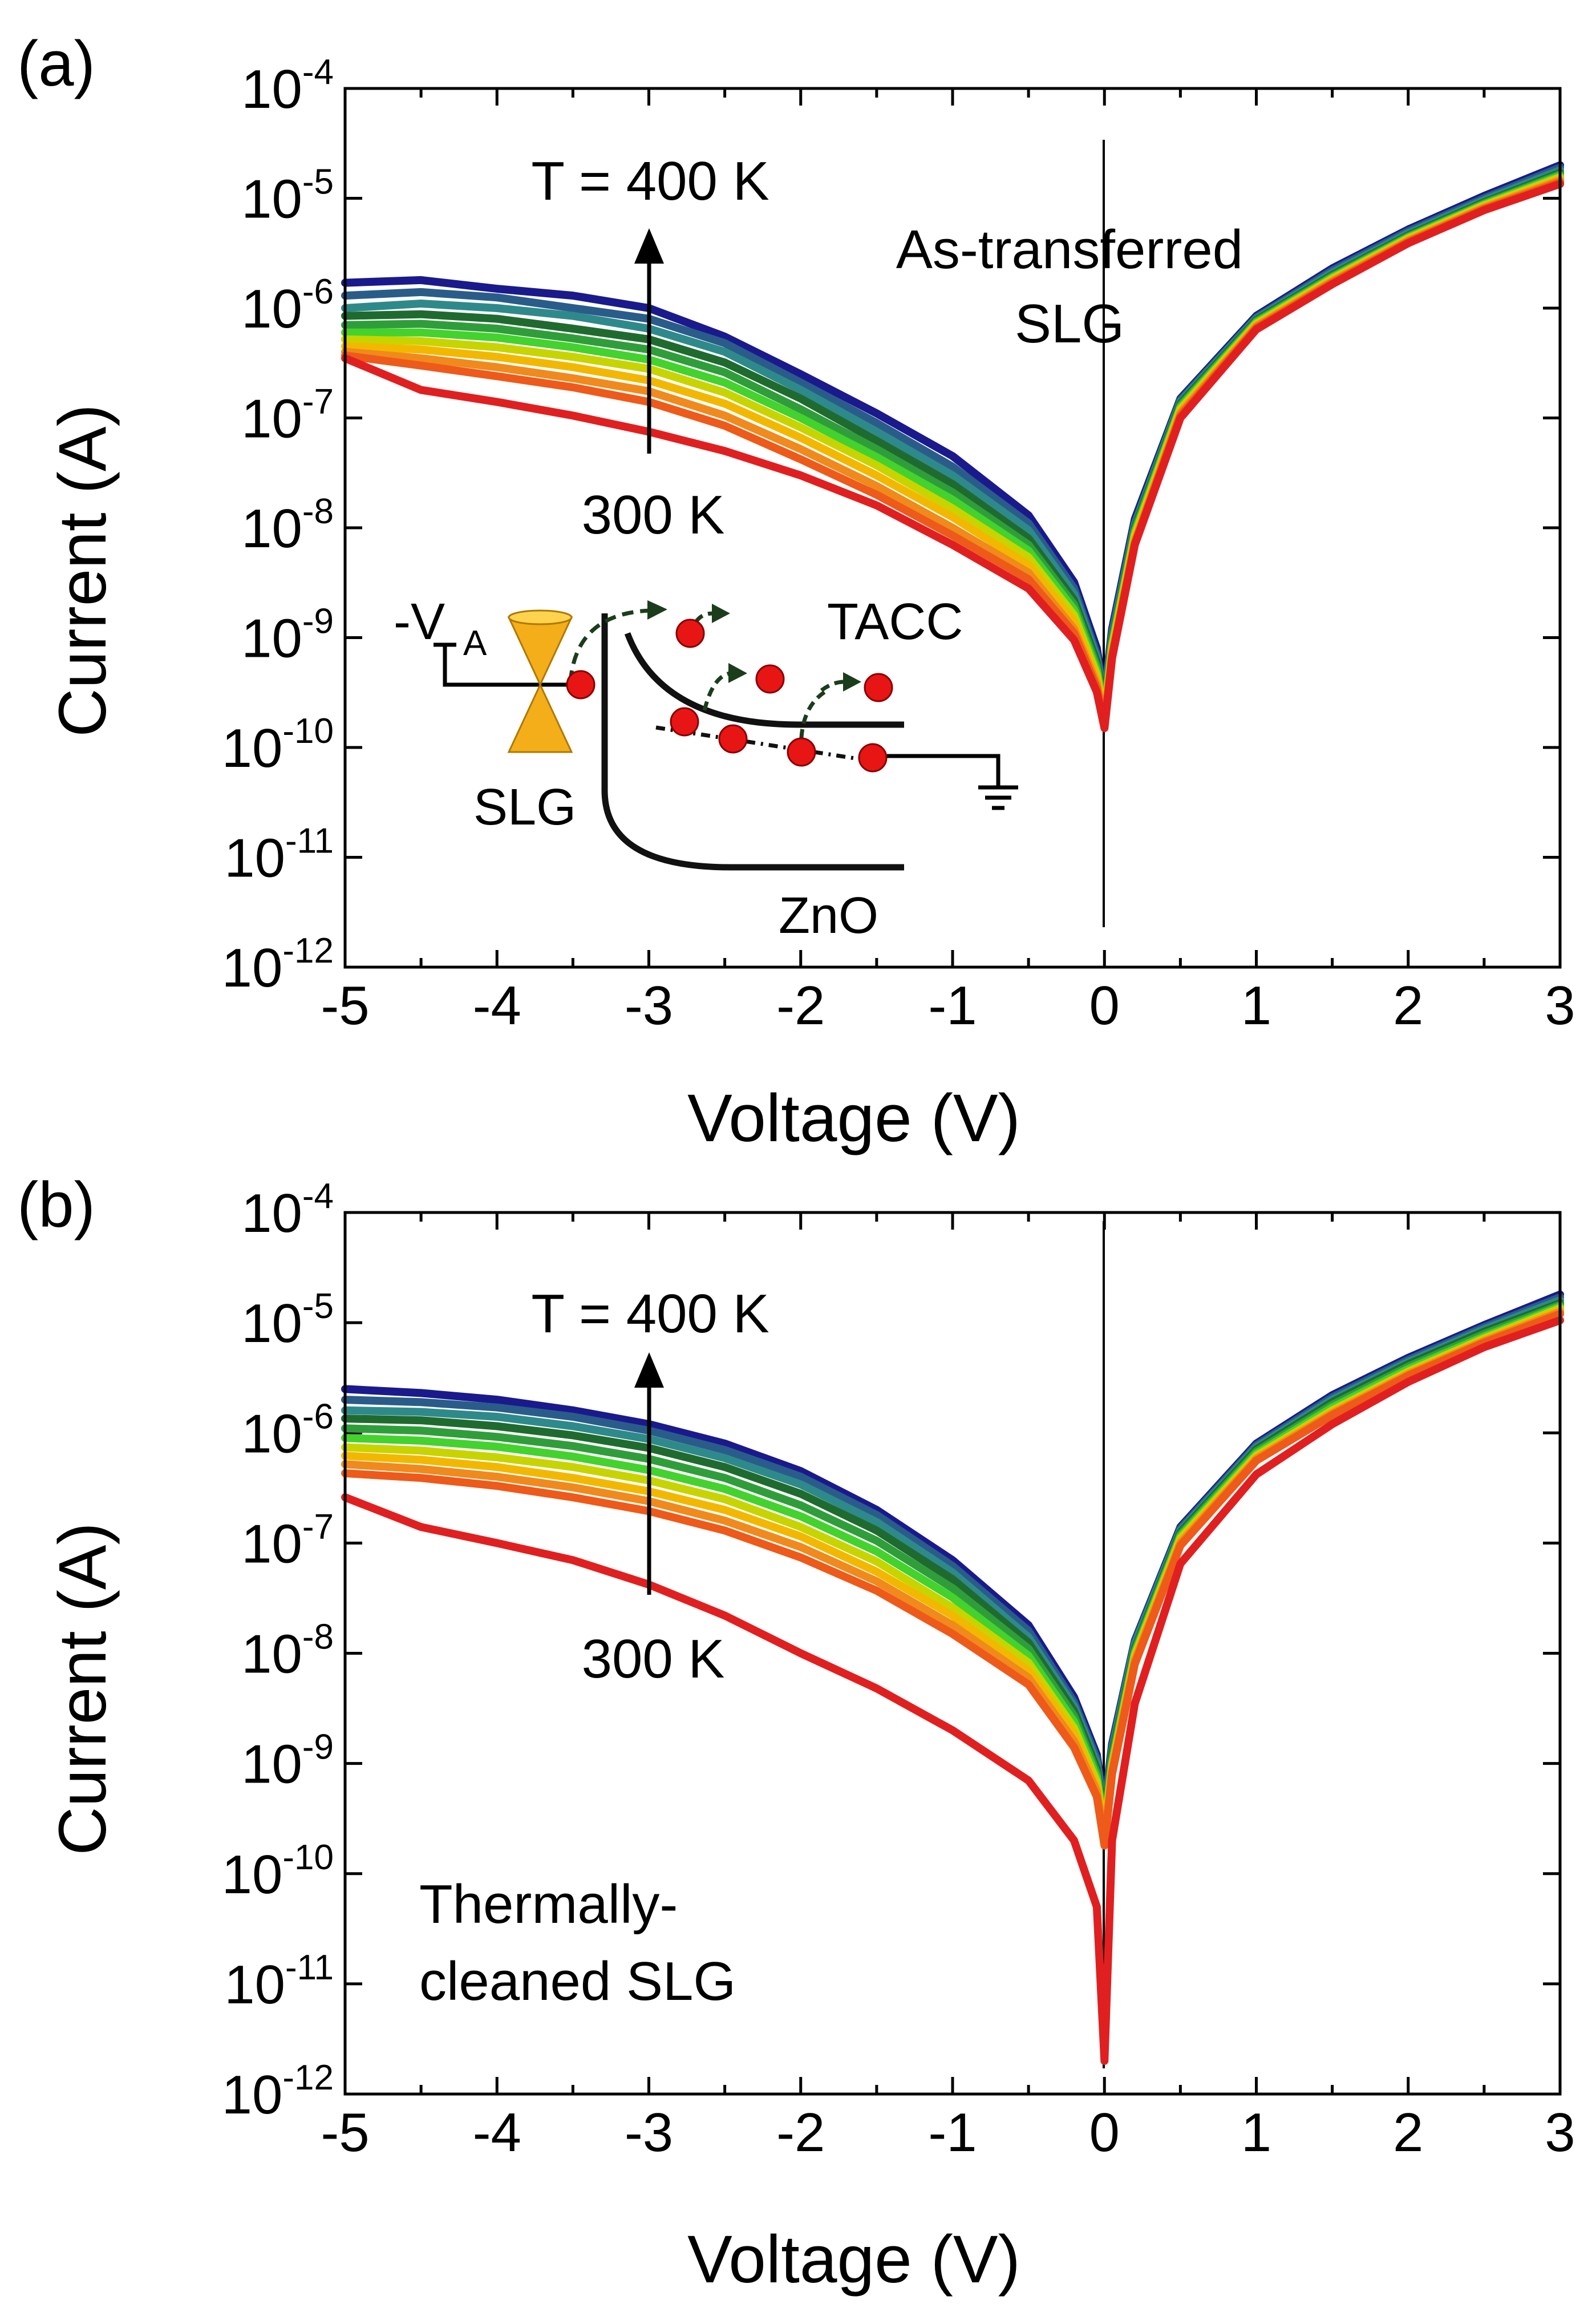 Image resolution: width=1596 pixels, height=2316 pixels. Describe the element at coordinates (738, 673) in the screenshot. I see `hop-arrow-3-head` at that location.